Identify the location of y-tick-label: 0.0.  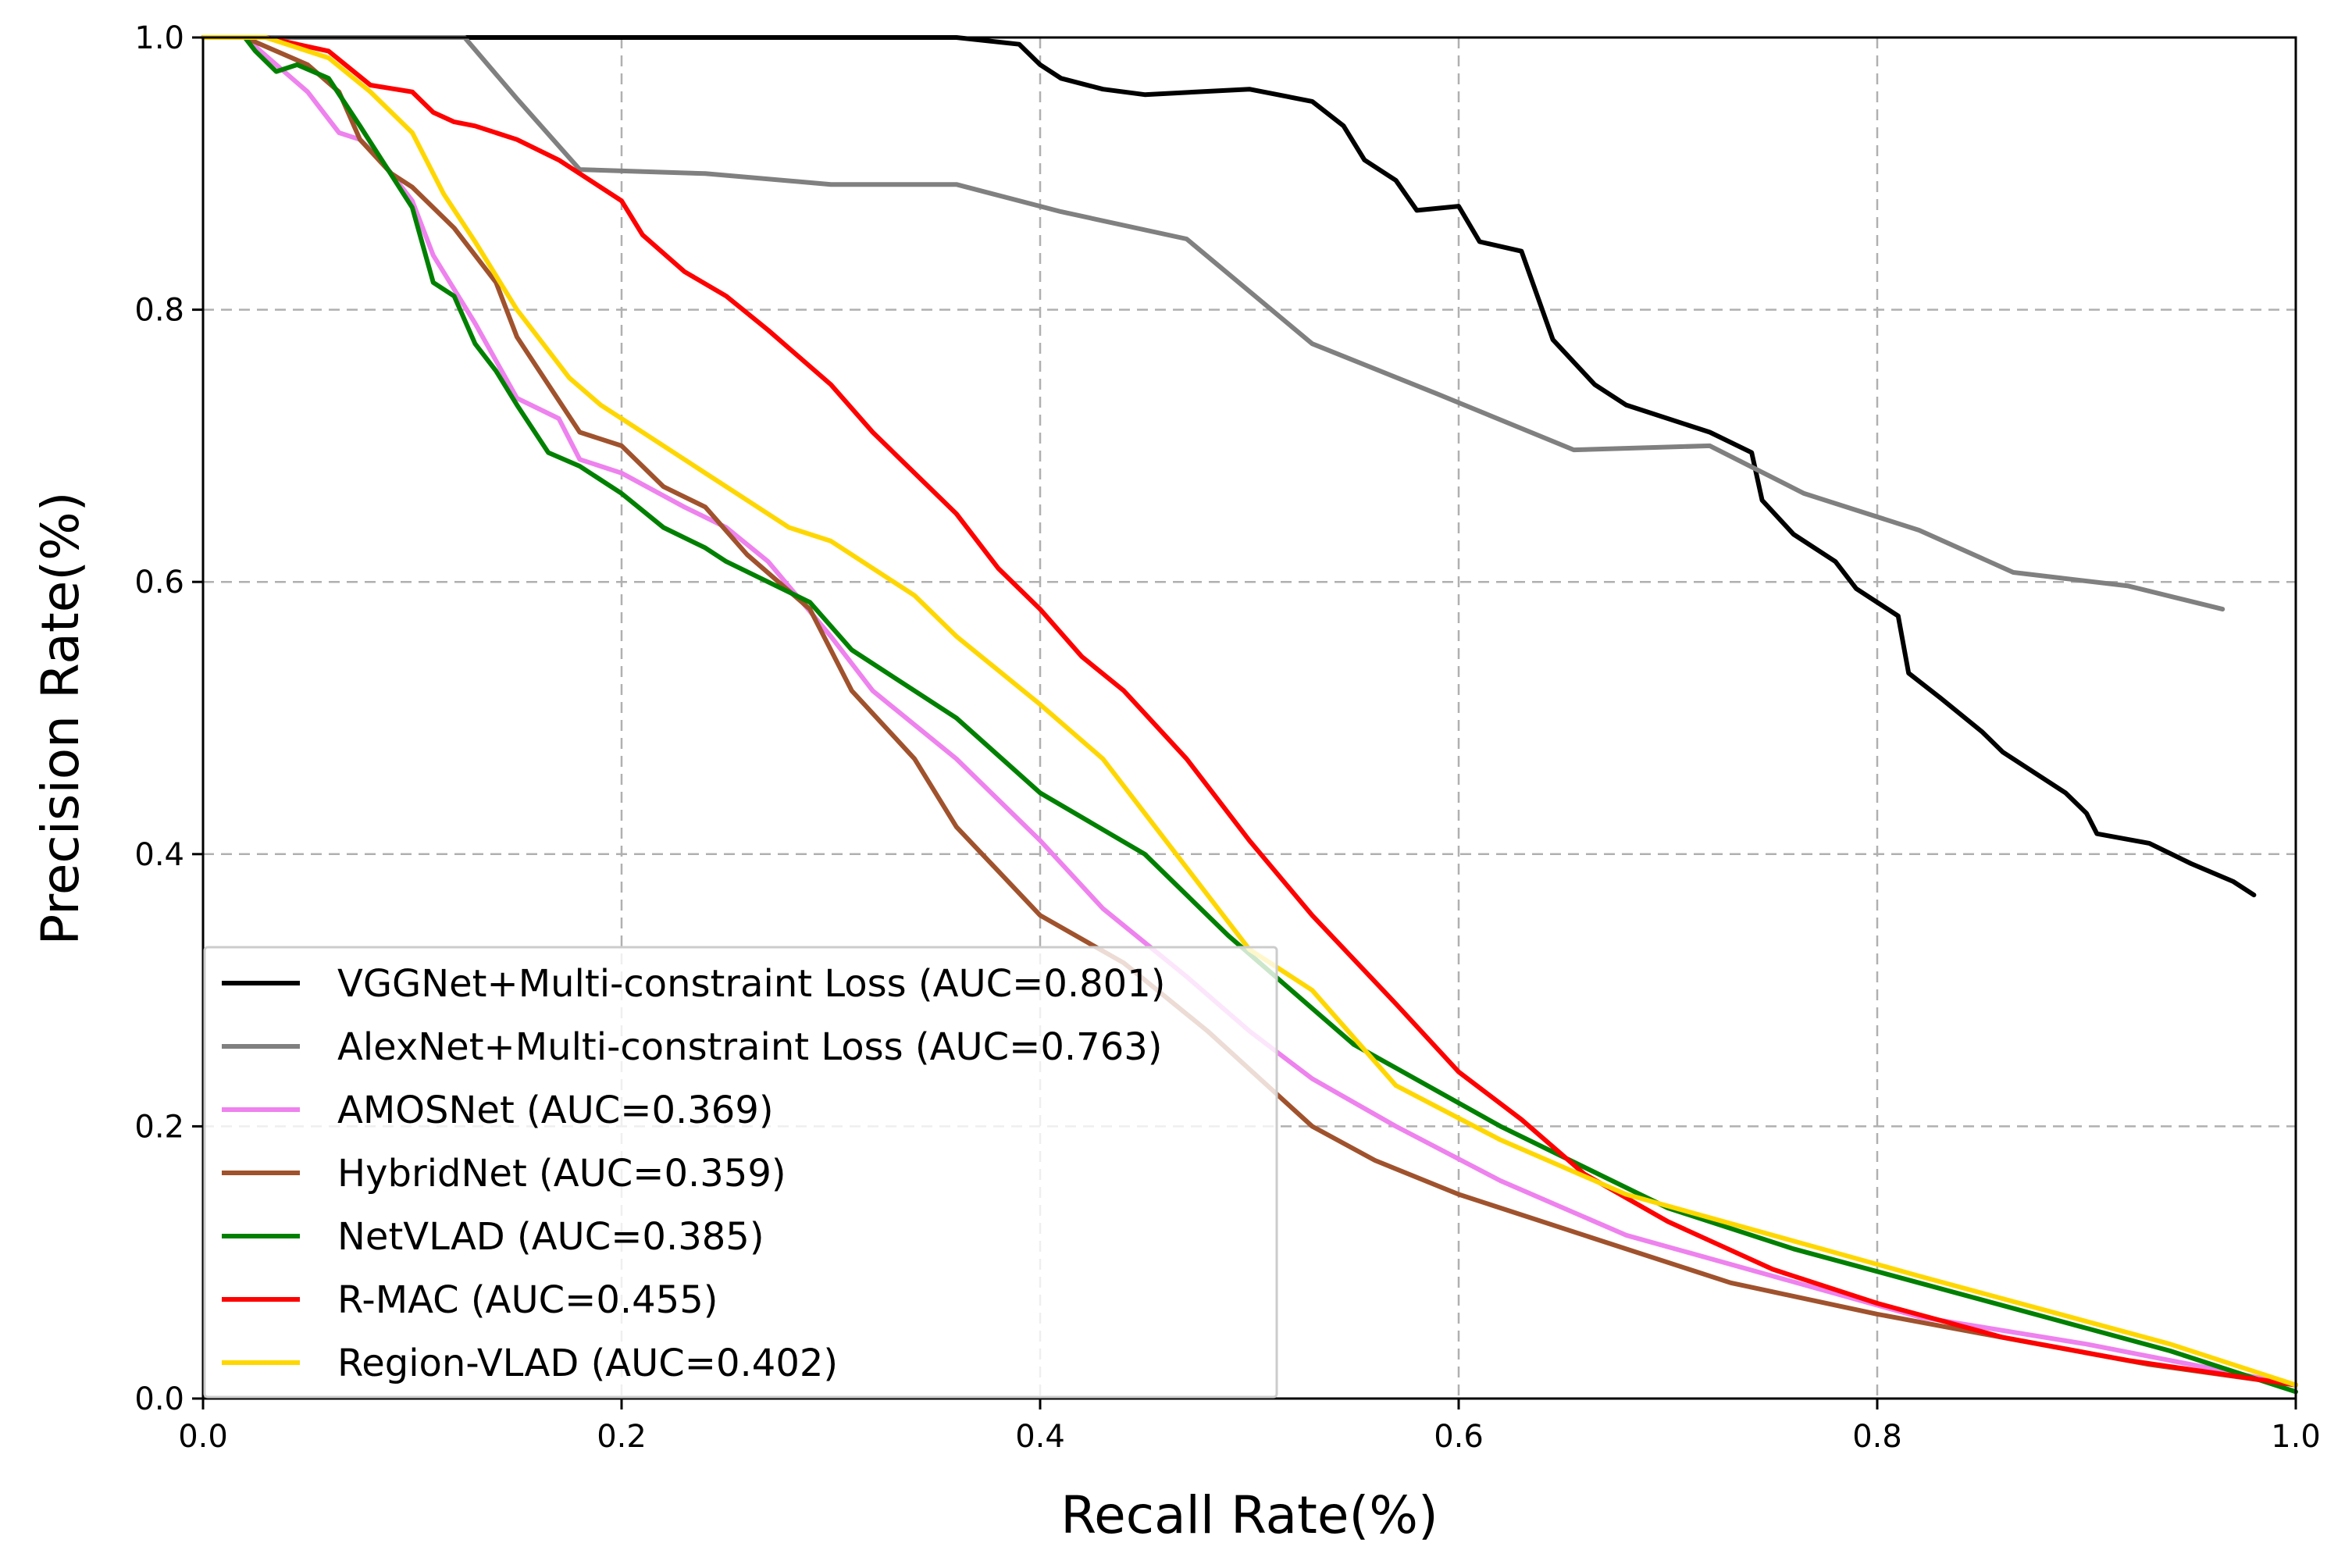
(159, 1399).